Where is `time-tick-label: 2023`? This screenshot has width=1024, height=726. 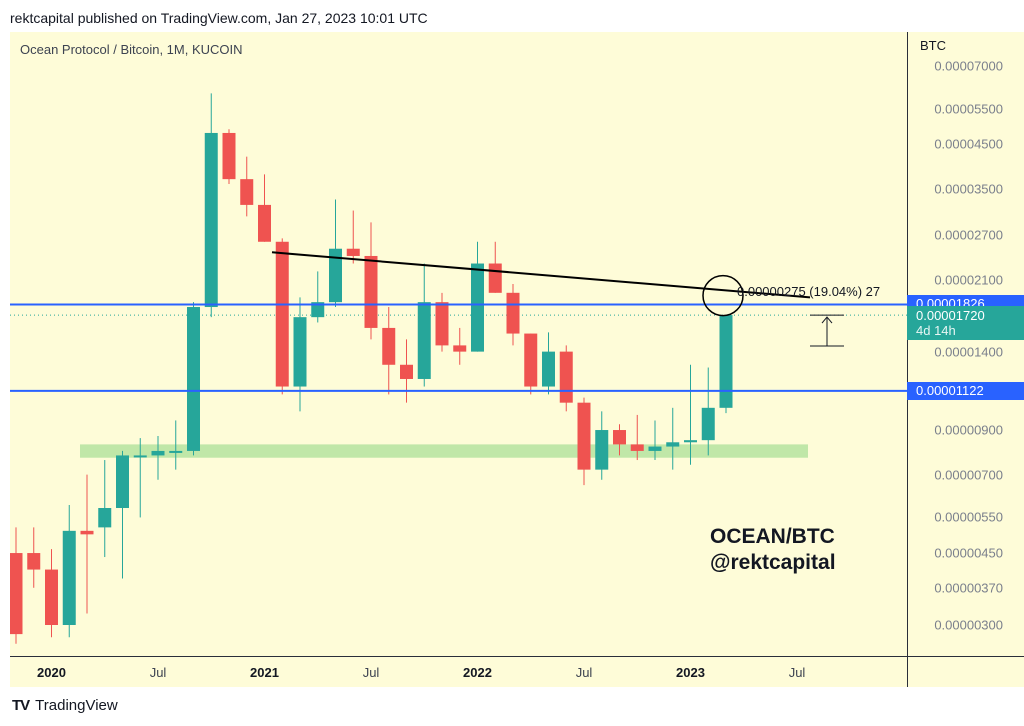 time-tick-label: 2023 is located at coordinates (690, 672).